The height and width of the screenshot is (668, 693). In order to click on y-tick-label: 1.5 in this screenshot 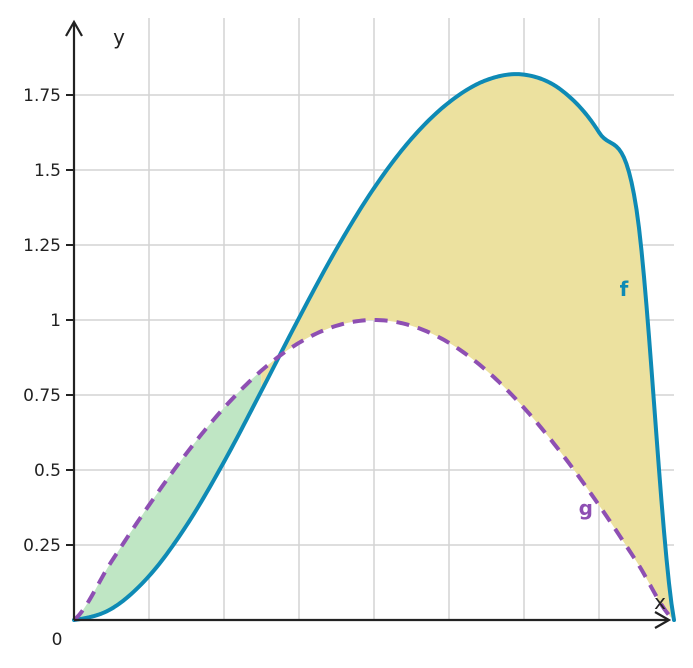, I will do `click(47, 171)`.